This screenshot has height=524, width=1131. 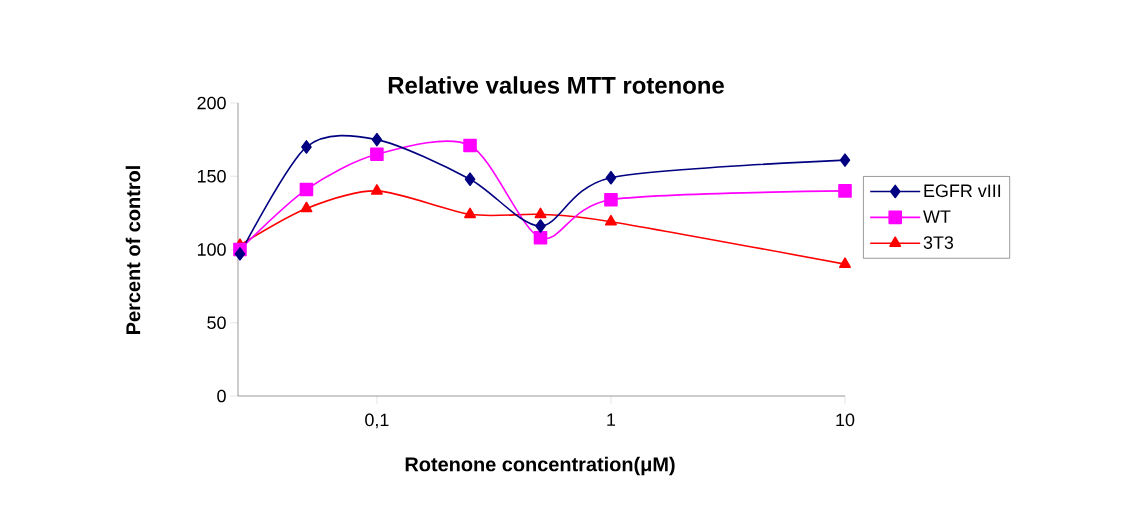 What do you see at coordinates (211, 176) in the screenshot?
I see `y-tick-label: 150` at bounding box center [211, 176].